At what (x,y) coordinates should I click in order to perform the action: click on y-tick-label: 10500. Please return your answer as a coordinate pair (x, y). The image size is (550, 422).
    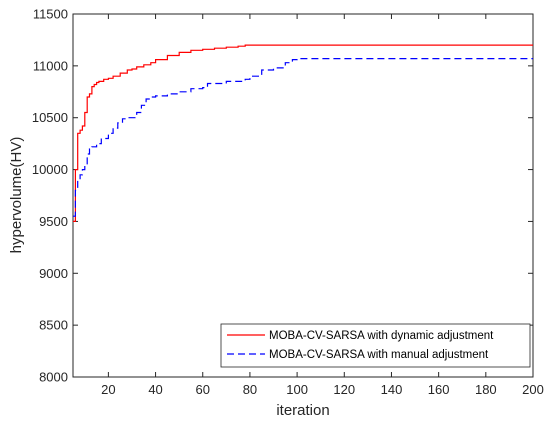
    Looking at the image, I should click on (50, 117).